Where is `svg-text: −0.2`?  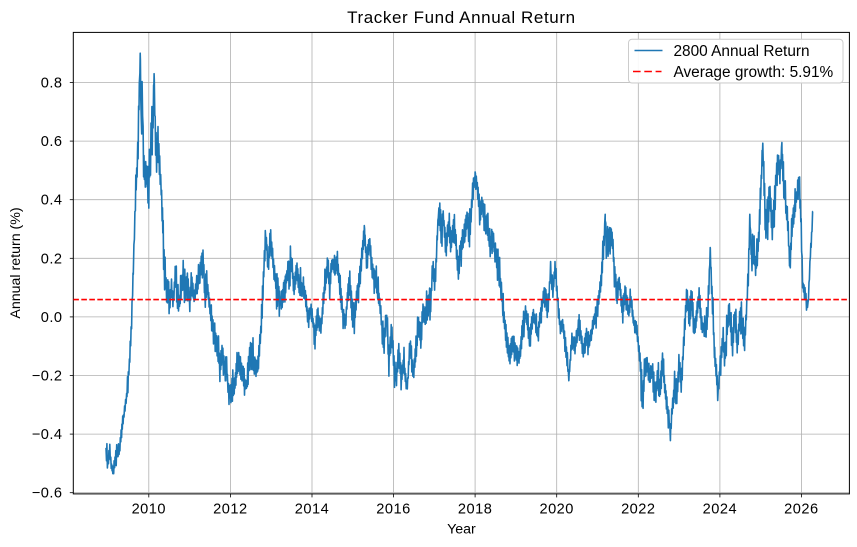 svg-text: −0.2 is located at coordinates (47, 377).